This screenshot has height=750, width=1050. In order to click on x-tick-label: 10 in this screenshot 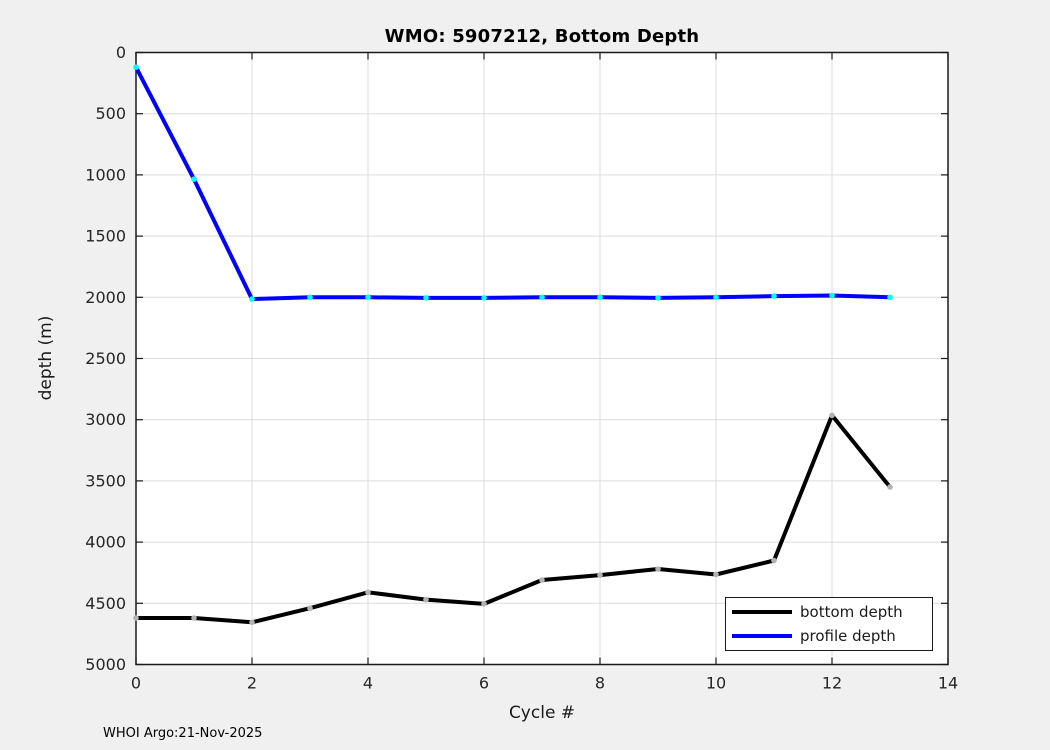, I will do `click(716, 683)`.